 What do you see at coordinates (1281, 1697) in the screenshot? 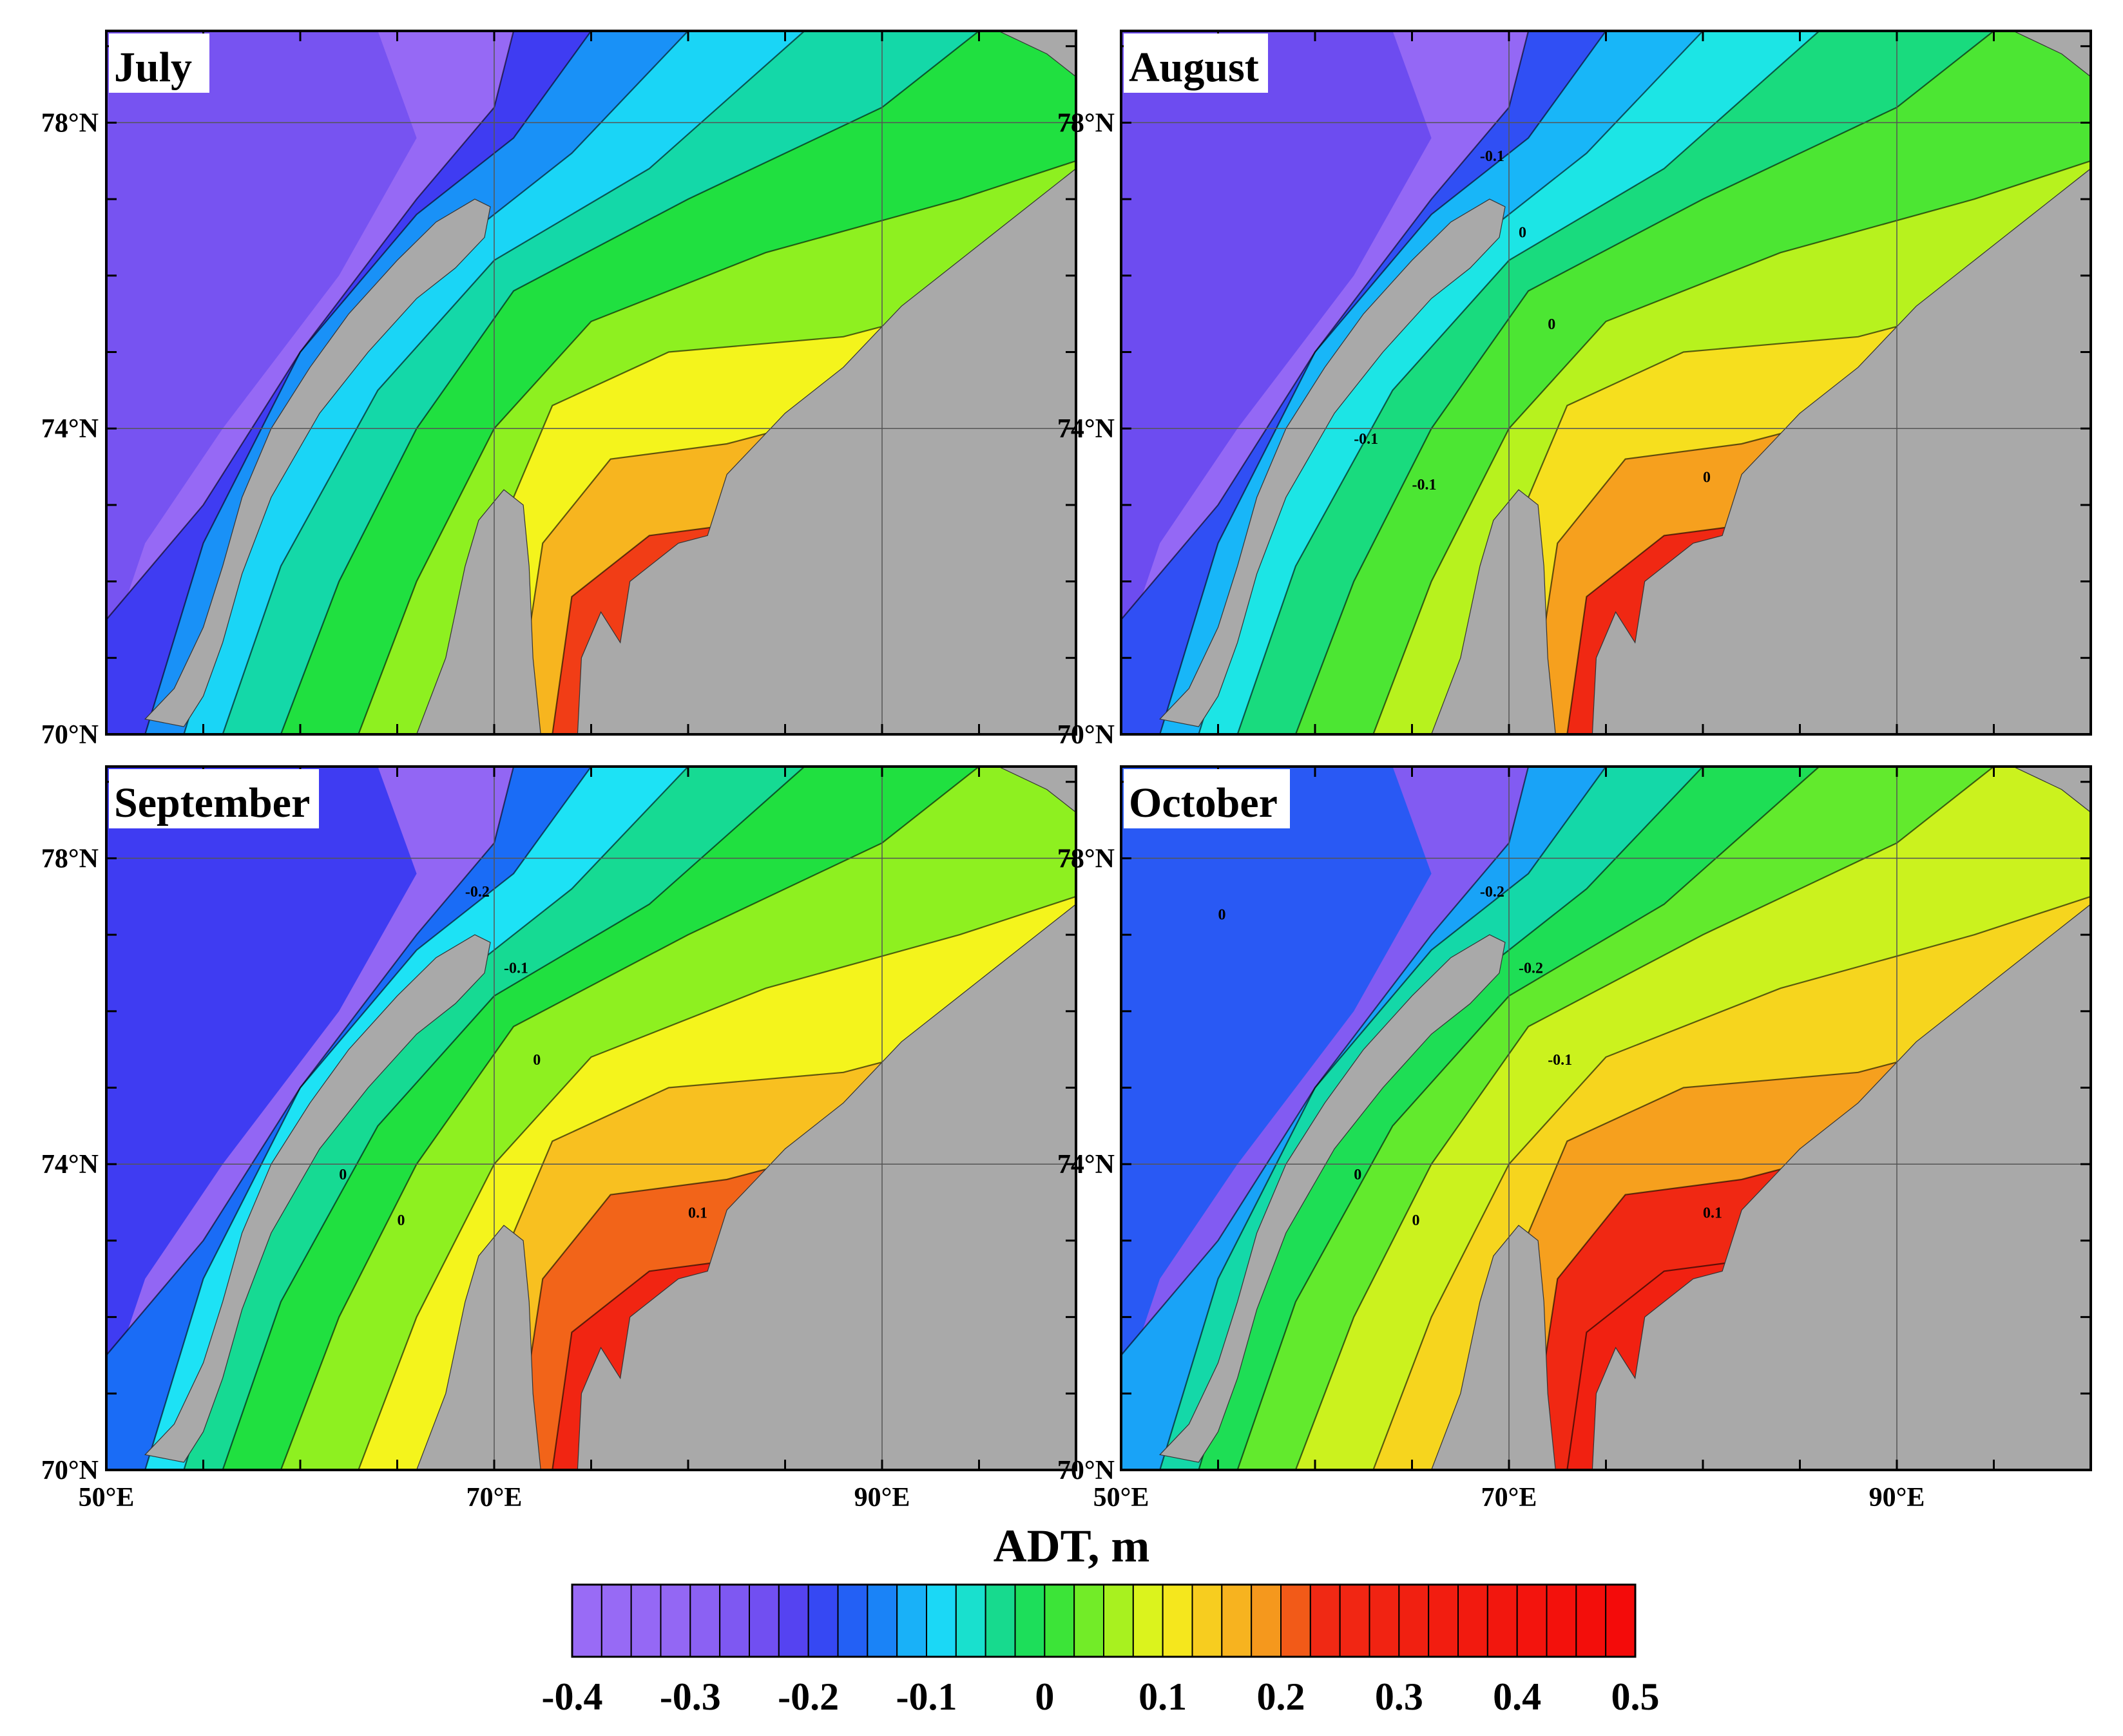
I see `colorbar-tick-label: 0.2` at bounding box center [1281, 1697].